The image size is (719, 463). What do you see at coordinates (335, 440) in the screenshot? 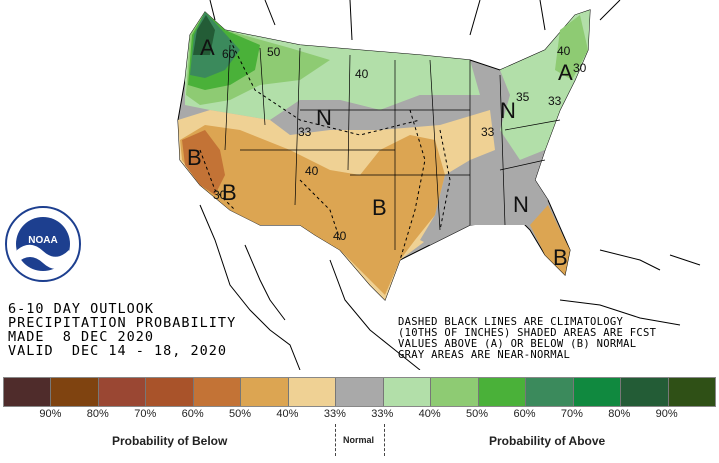
I see `normal-divider-left` at bounding box center [335, 440].